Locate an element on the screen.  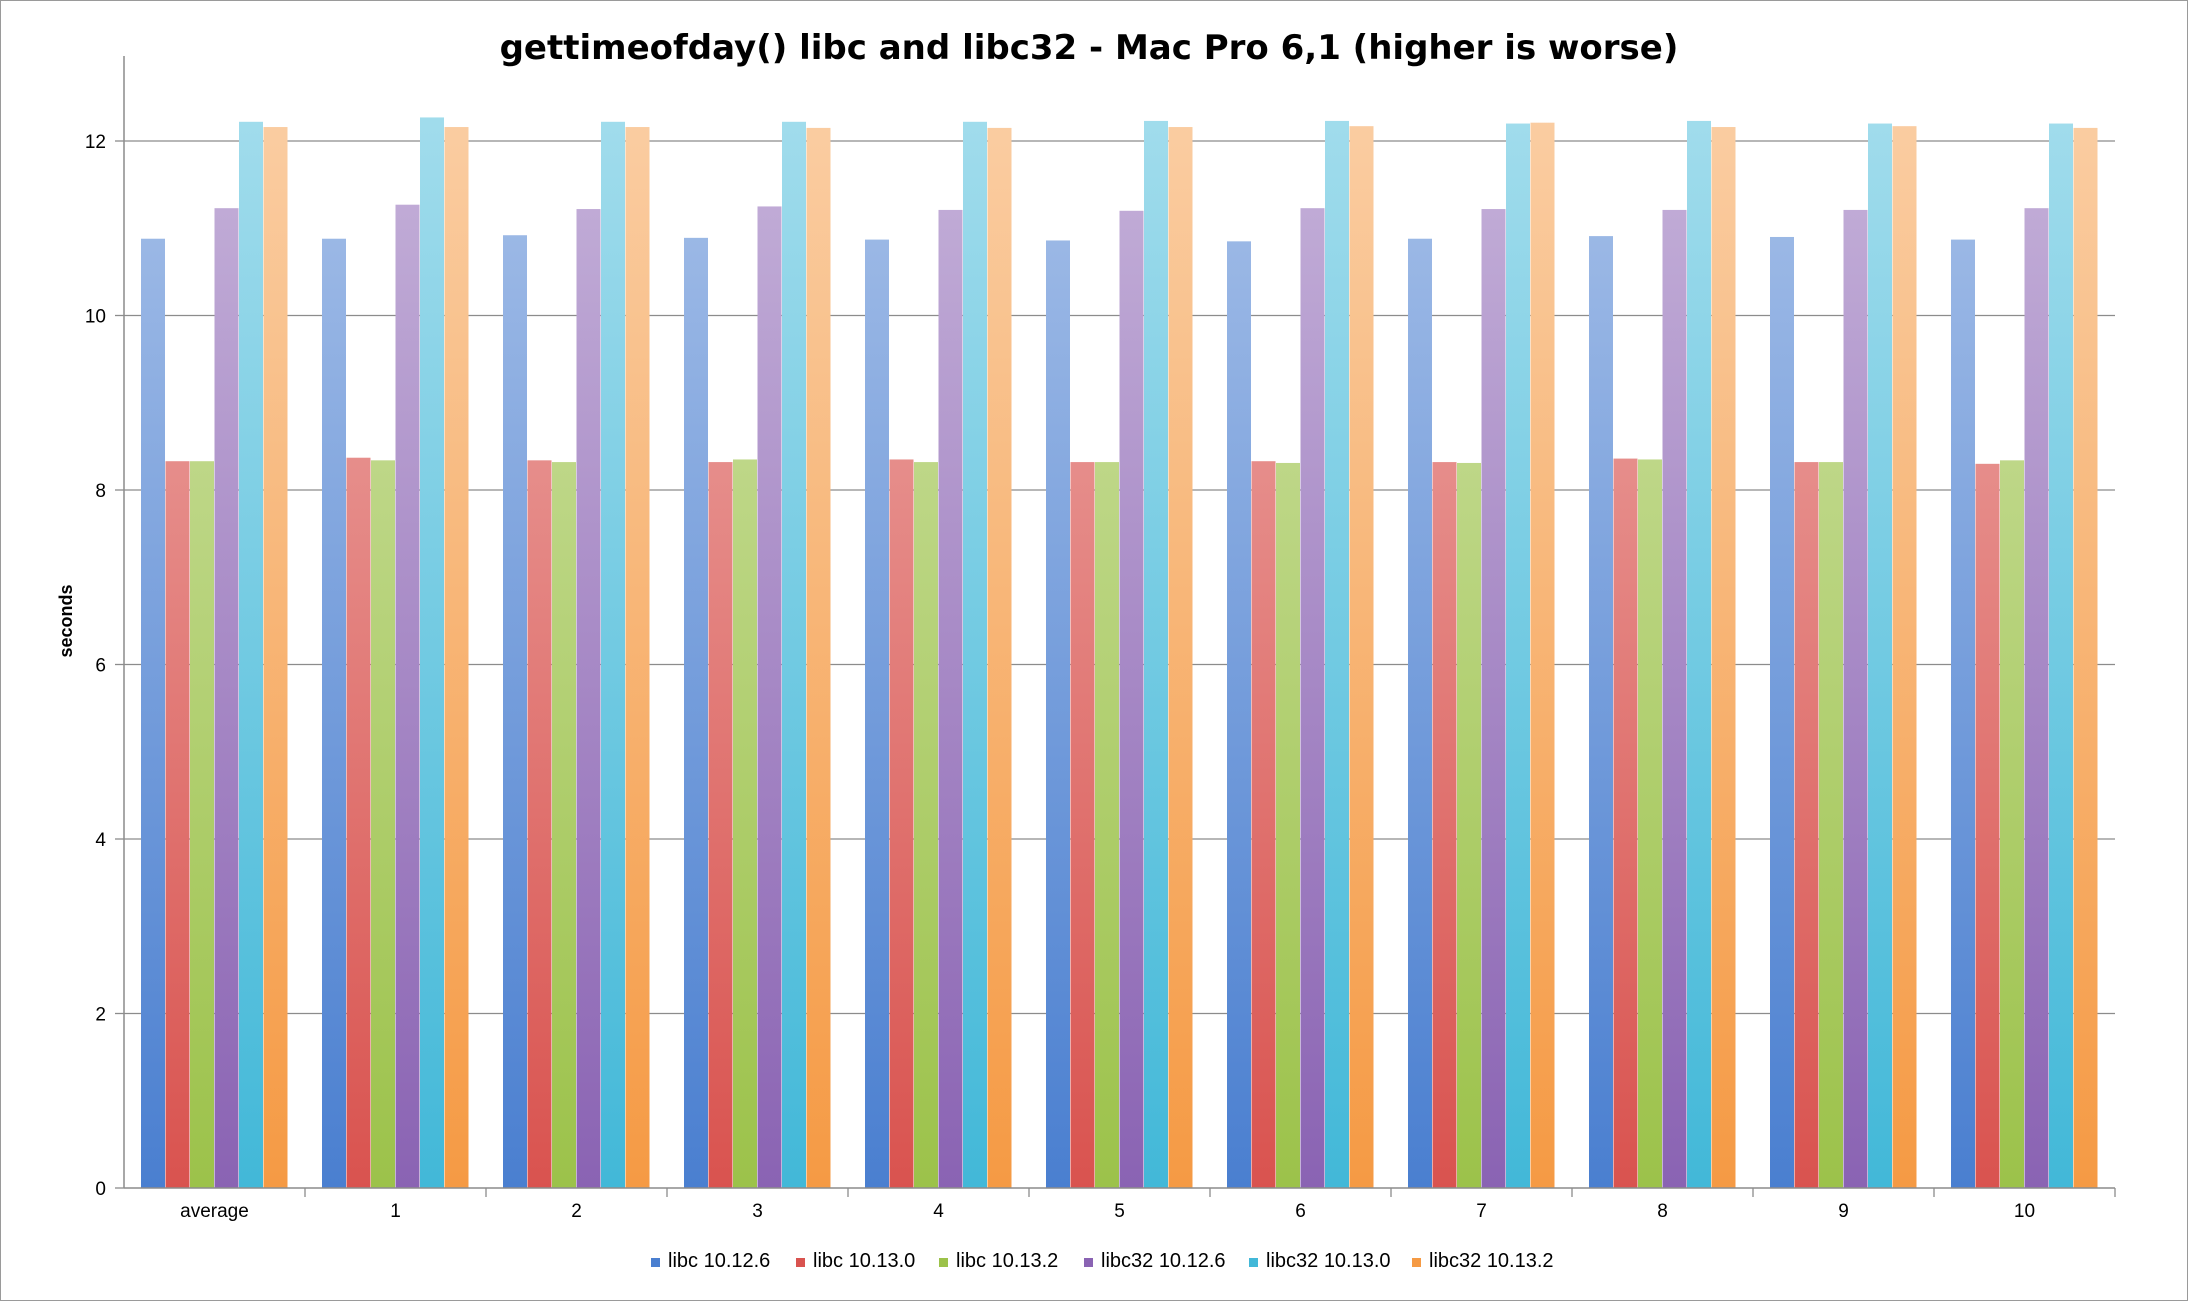
x-tick-label: 6 is located at coordinates (1300, 1211).